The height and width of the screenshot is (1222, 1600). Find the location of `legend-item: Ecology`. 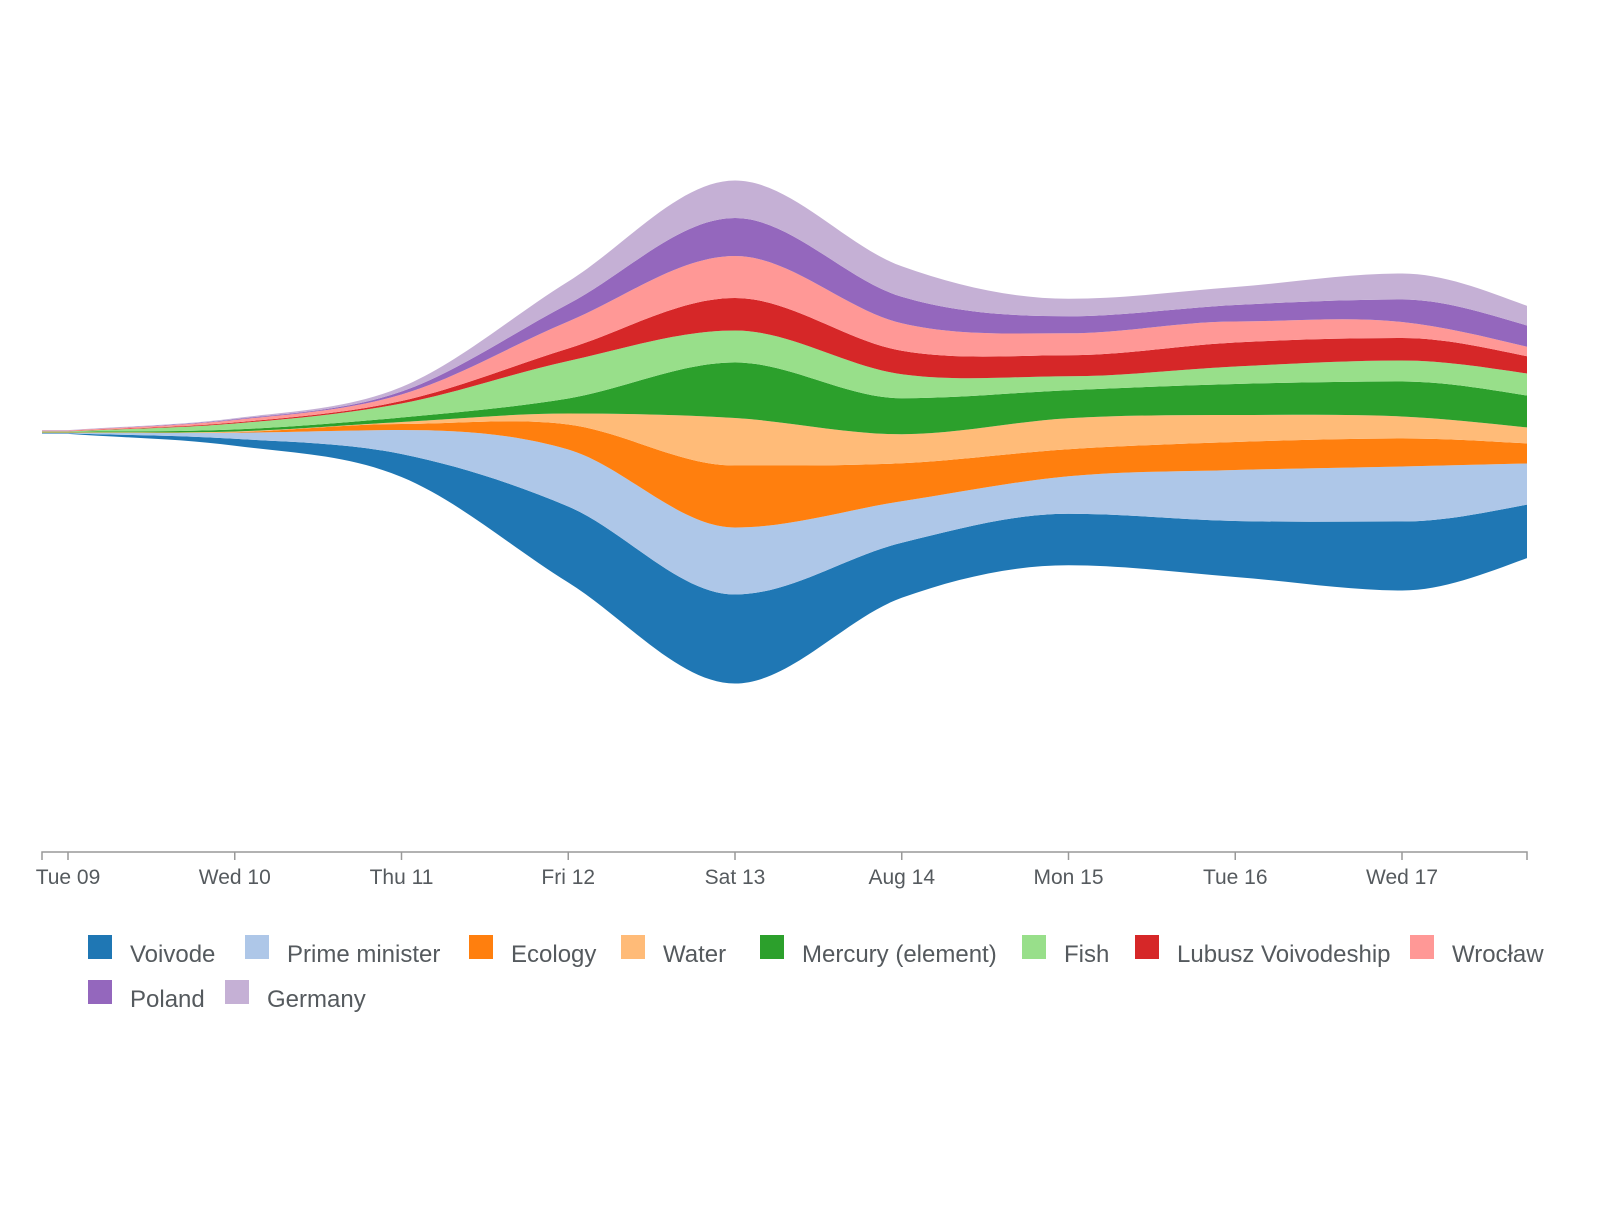

legend-item: Ecology is located at coordinates (532, 951).